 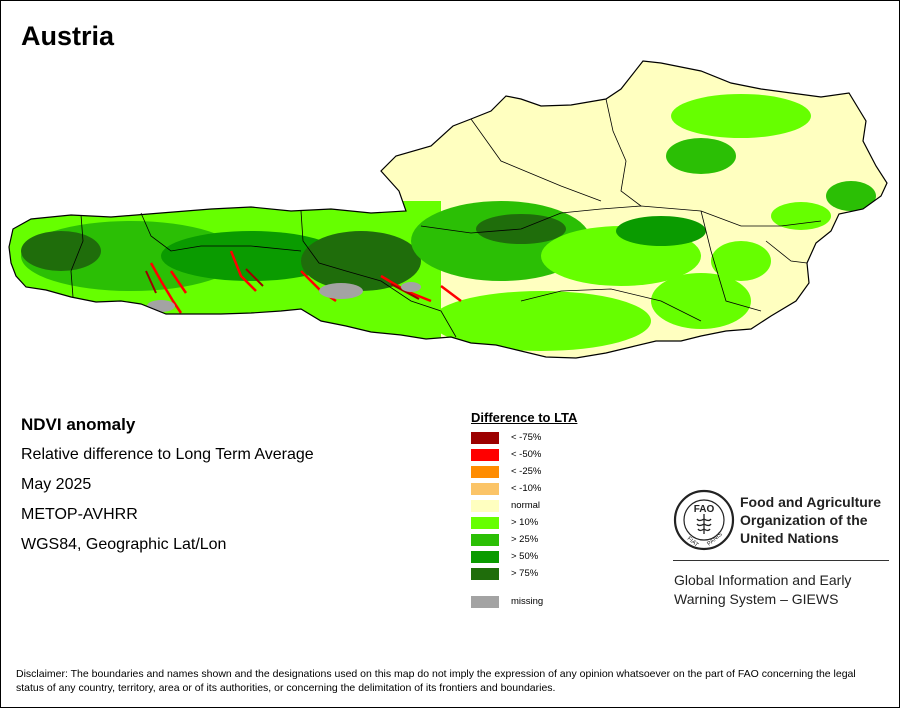 What do you see at coordinates (282, 284) in the screenshot?
I see `strong-negative-area` at bounding box center [282, 284].